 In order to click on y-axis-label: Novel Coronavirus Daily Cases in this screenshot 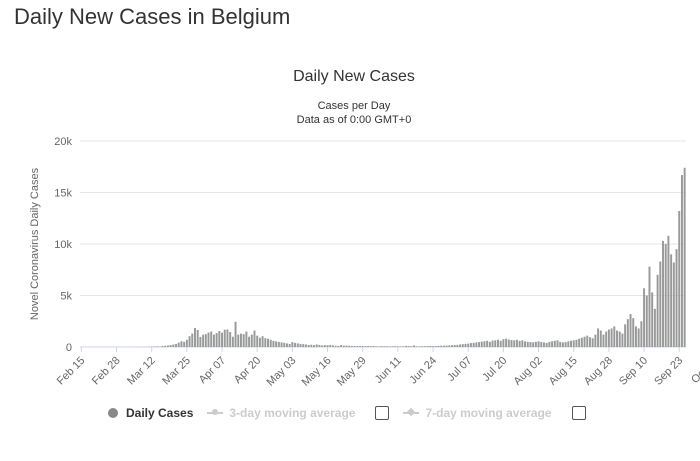, I will do `click(35, 243)`.